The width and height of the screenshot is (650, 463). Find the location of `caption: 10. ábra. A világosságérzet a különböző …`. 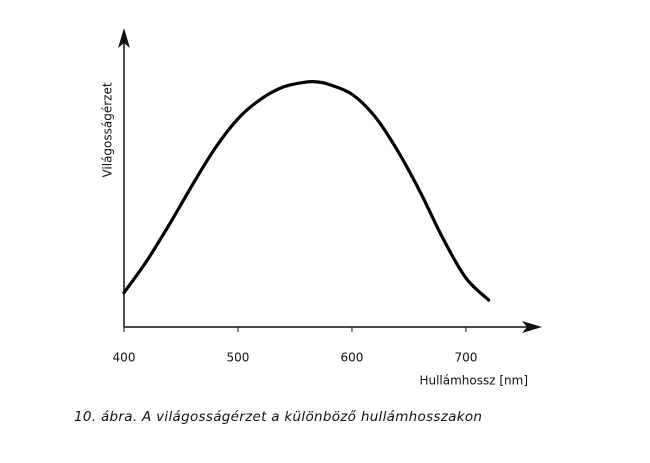

caption: 10. ábra. A világosságérzet a különböző … is located at coordinates (278, 417).